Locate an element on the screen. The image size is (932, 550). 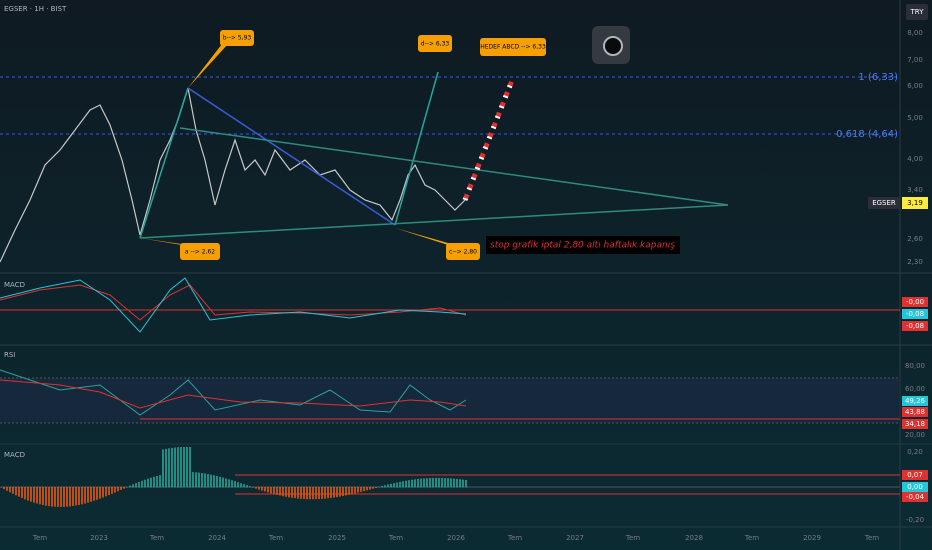
time-label: Tem is located at coordinates (395, 538).